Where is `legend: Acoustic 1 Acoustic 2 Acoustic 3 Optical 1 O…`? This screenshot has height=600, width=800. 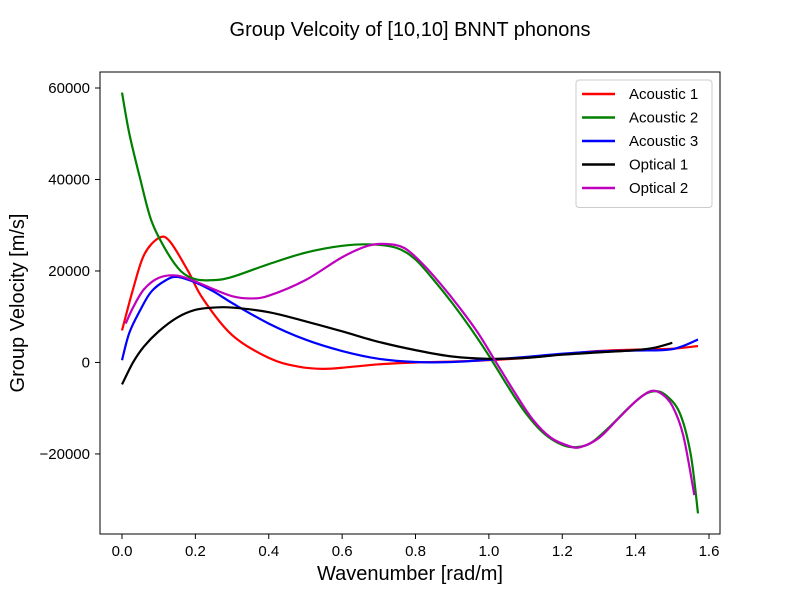
legend: Acoustic 1 Acoustic 2 Acoustic 3 Optical 1 O… is located at coordinates (644, 143).